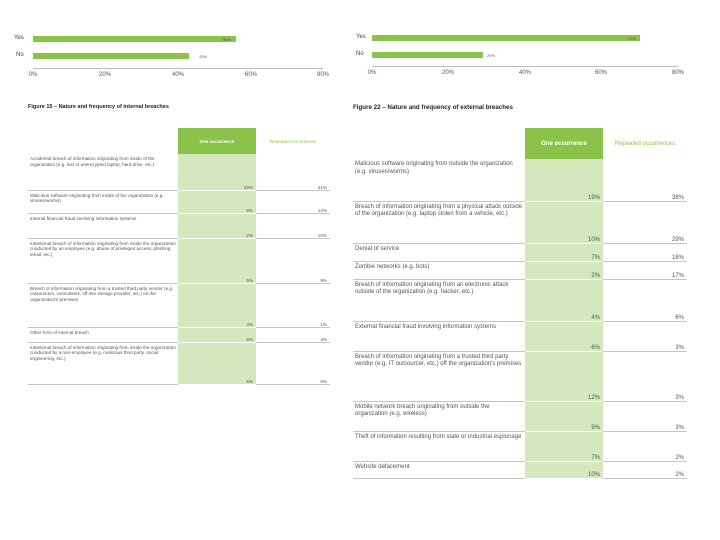 The height and width of the screenshot is (540, 720). I want to click on table-row: Other form of internal breach 6% 4%, so click(179, 335).